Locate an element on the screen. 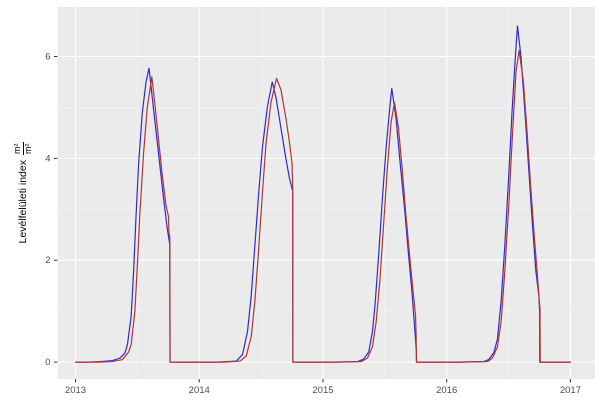  y-axis-unit-numerator: m² is located at coordinates (18, 148).